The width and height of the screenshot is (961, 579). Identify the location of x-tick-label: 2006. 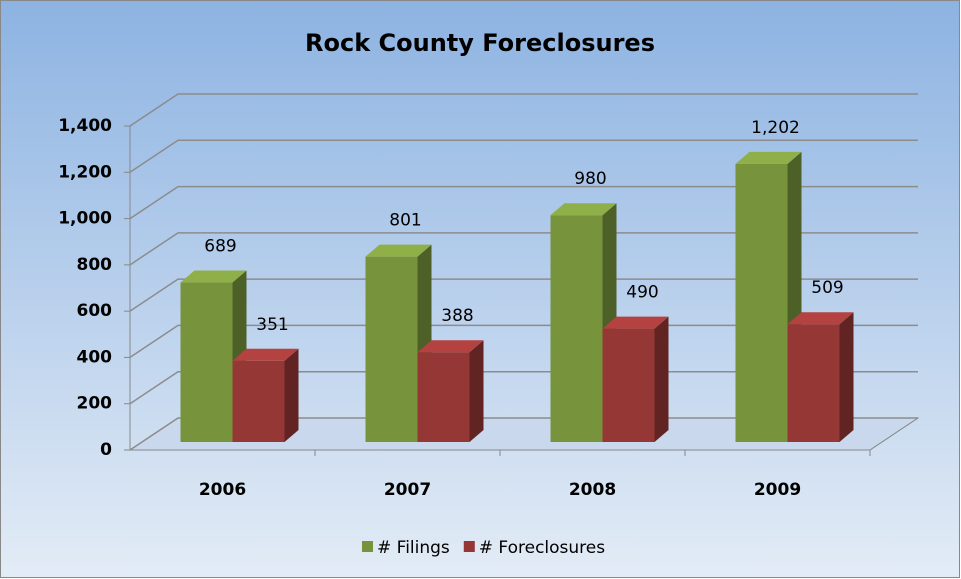
(222, 490).